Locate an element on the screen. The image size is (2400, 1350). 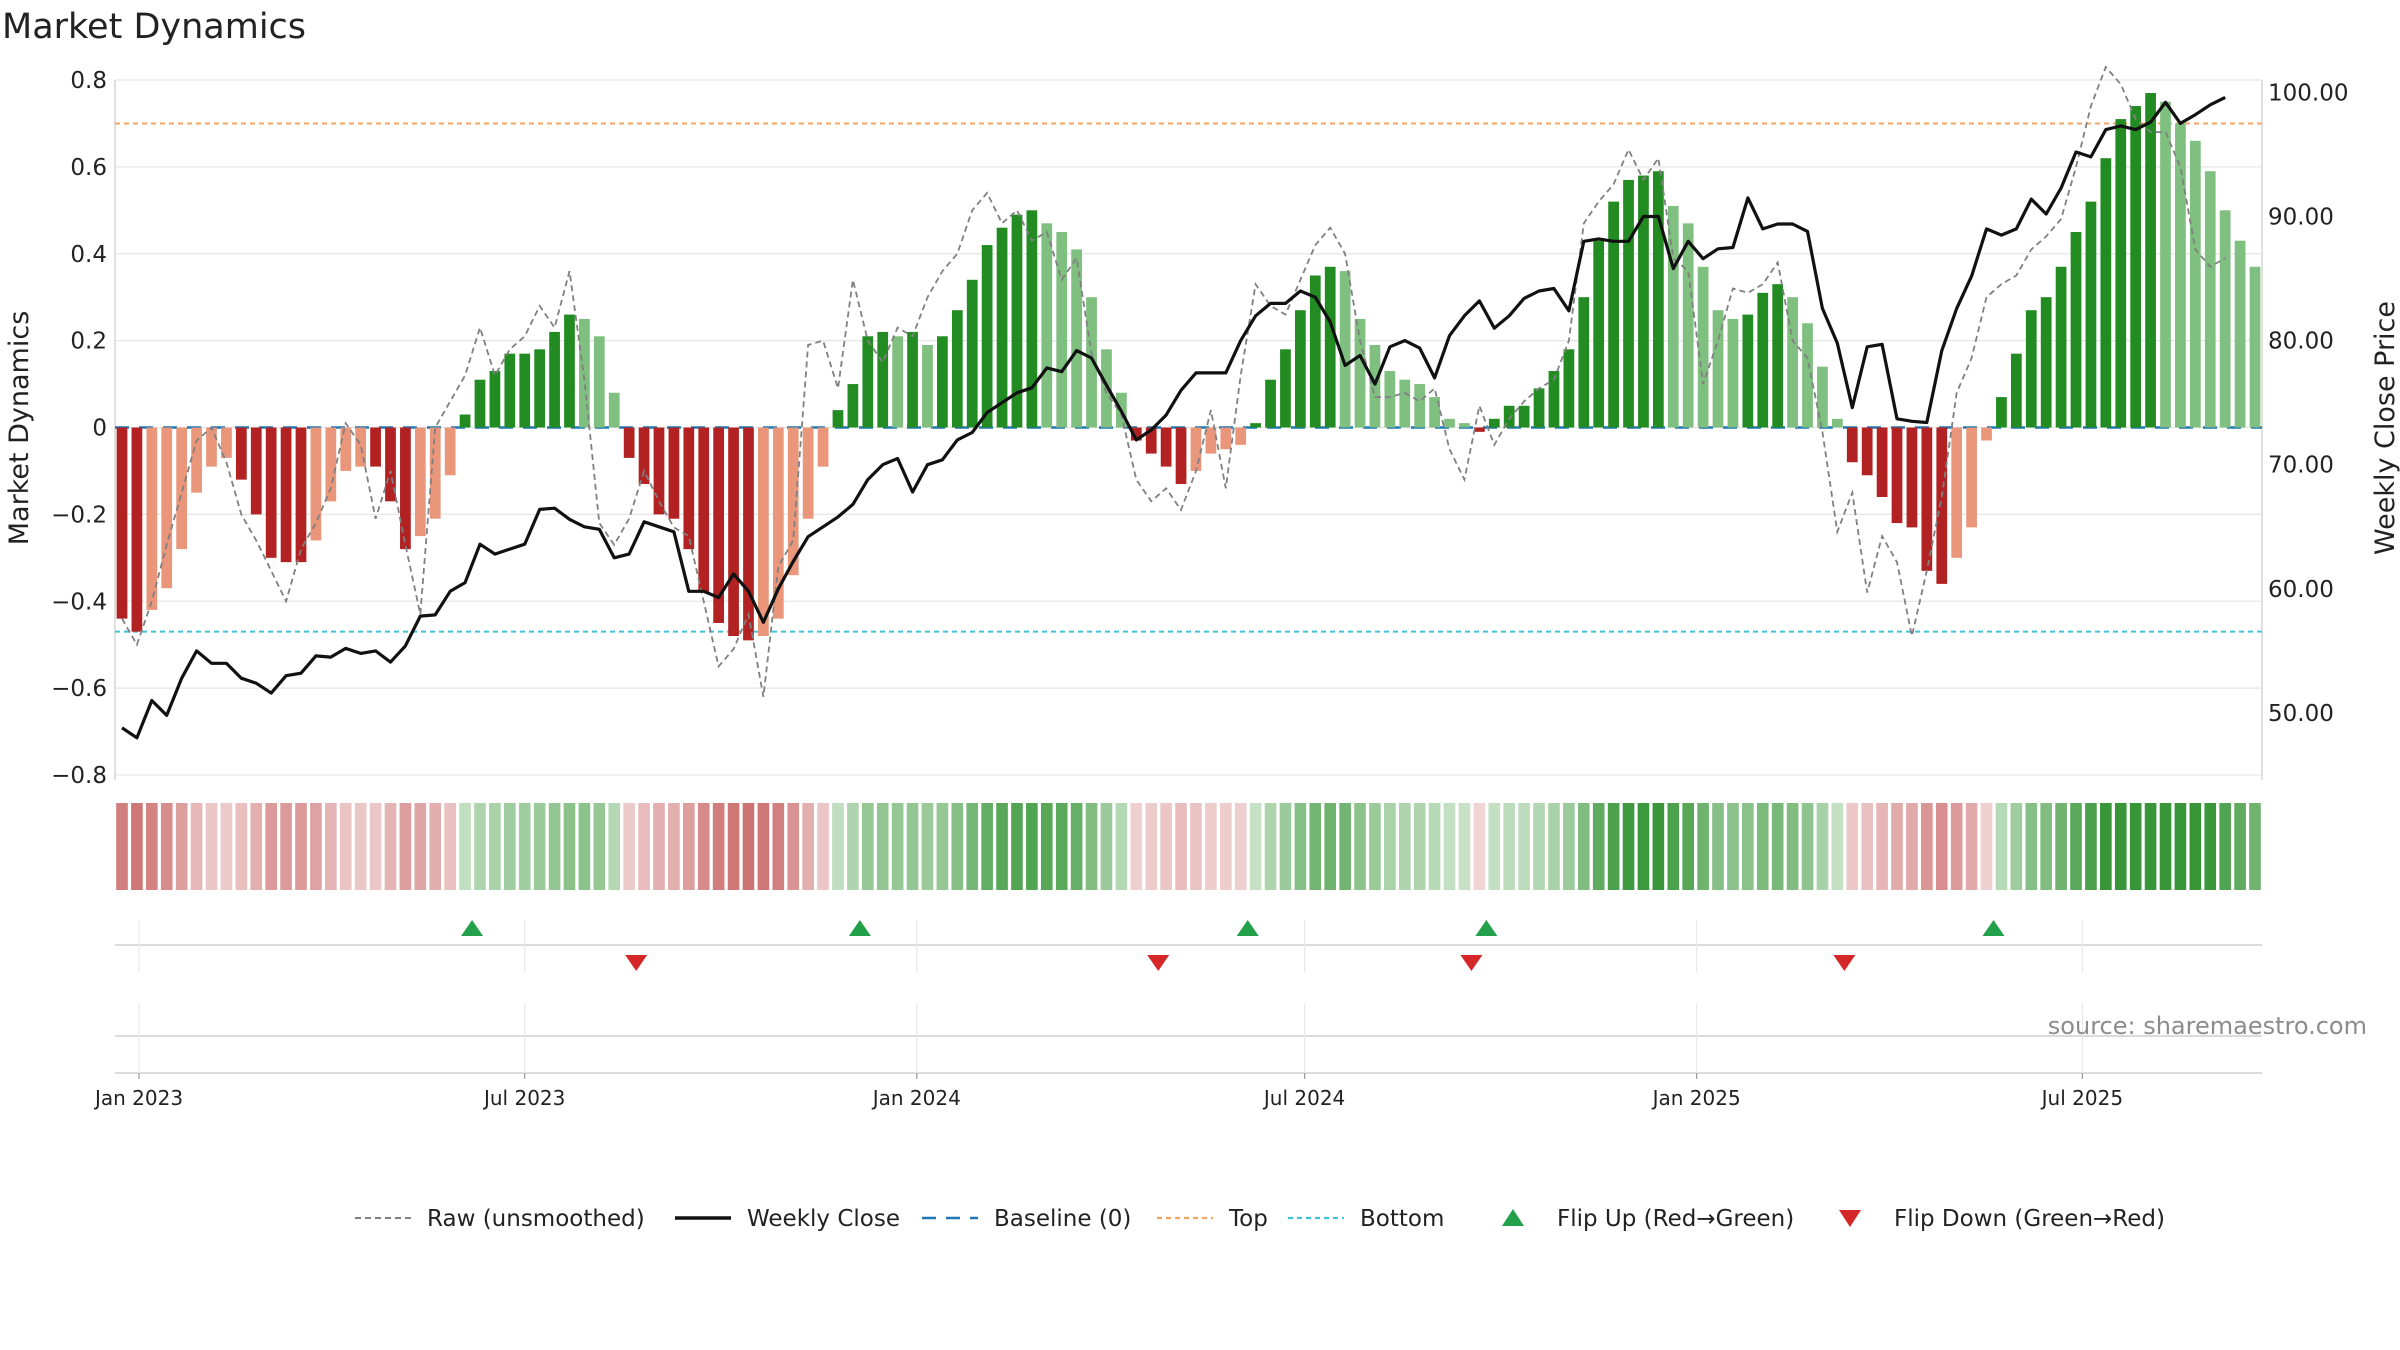
y-tick-left: 0.2 is located at coordinates (88, 342).